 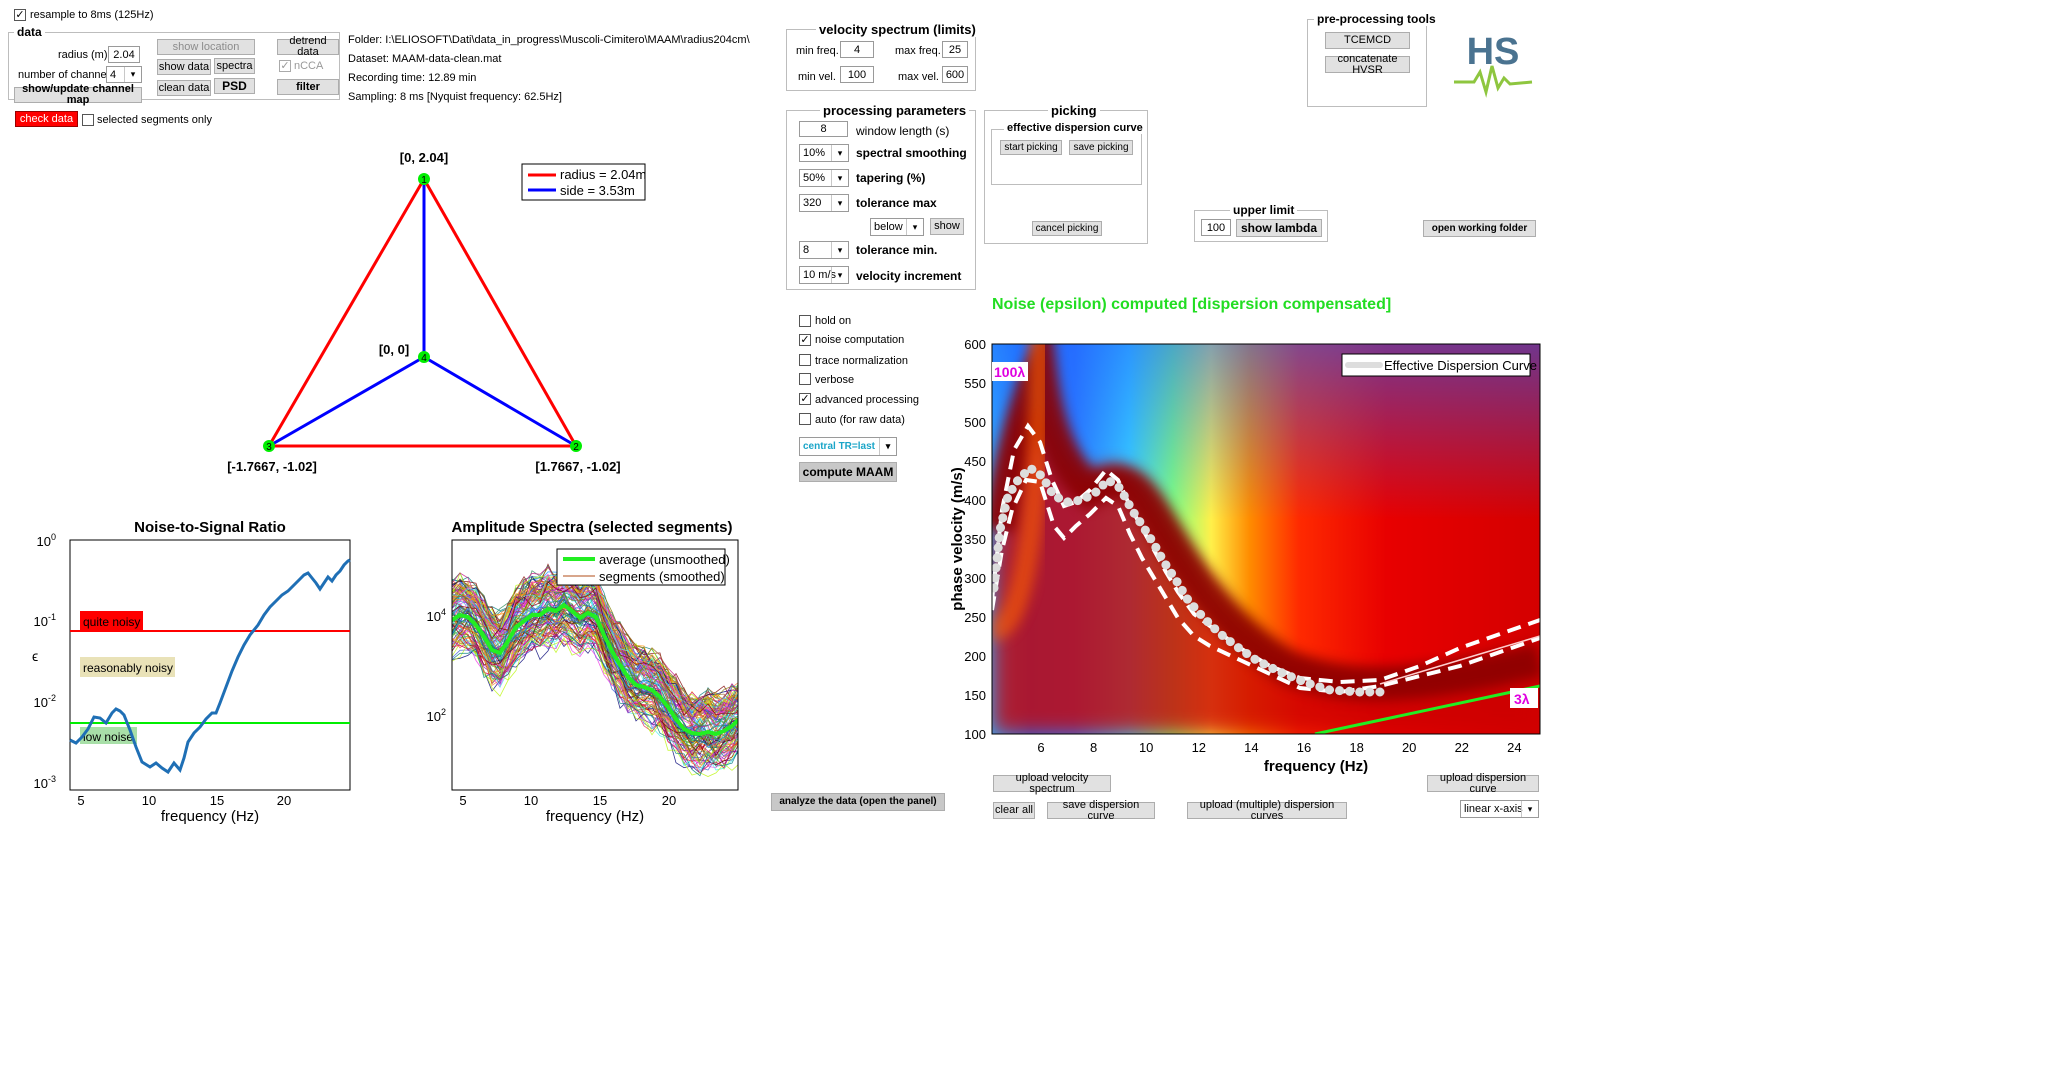 I want to click on verbose-checkbox, so click(x=805, y=379).